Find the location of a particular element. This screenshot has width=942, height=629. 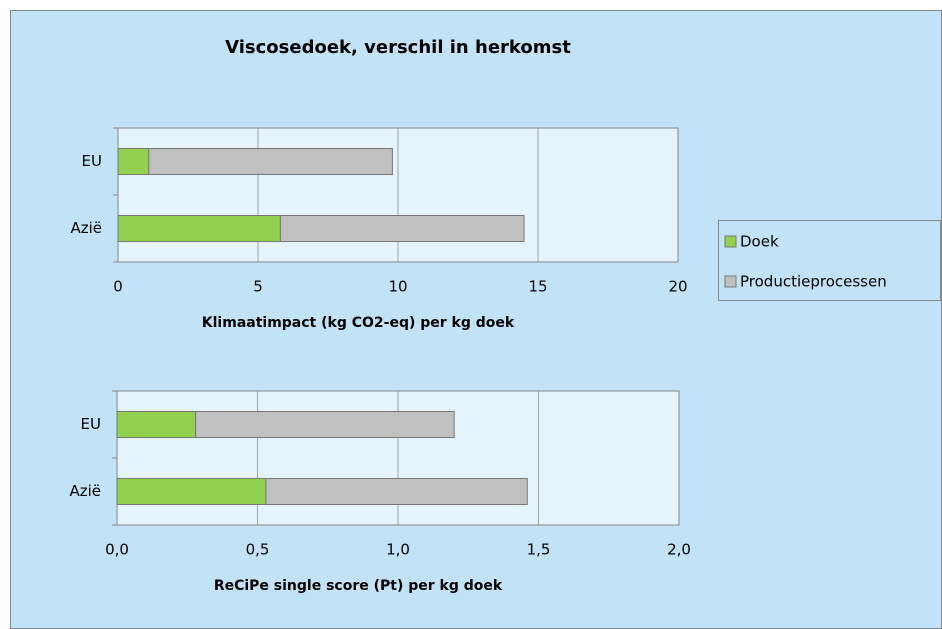

chart-title: Viscosedoek, verschil in herkomst is located at coordinates (398, 47).